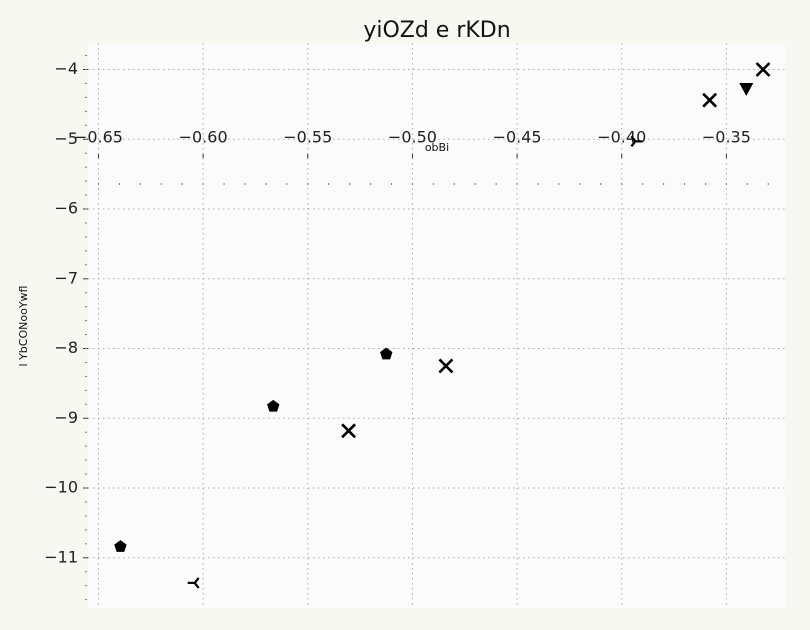 The image size is (810, 630). Describe the element at coordinates (726, 137) in the screenshot. I see `x-tick-label: −0.35` at that location.